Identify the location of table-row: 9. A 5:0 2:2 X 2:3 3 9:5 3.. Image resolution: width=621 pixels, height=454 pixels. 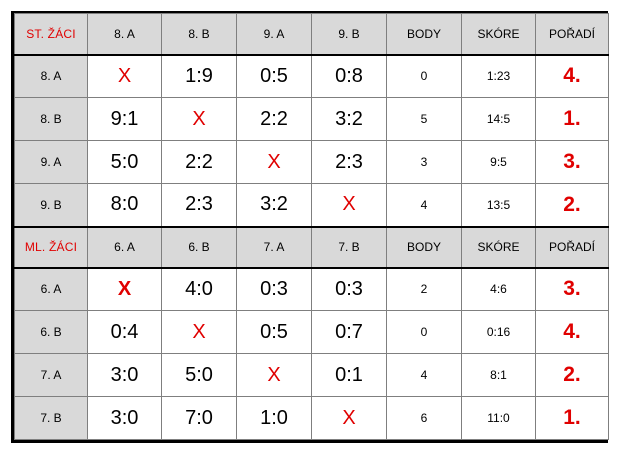
(311, 162).